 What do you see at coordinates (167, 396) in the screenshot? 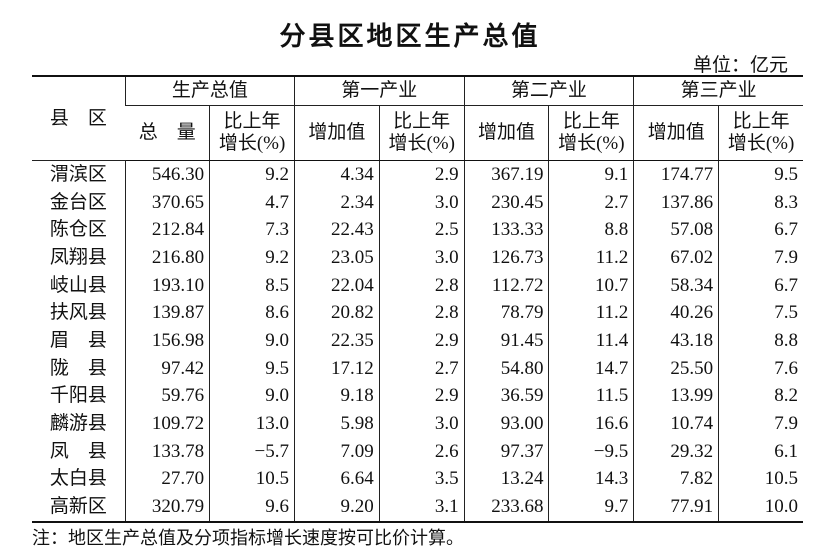
I see `value-cell: 59.76` at bounding box center [167, 396].